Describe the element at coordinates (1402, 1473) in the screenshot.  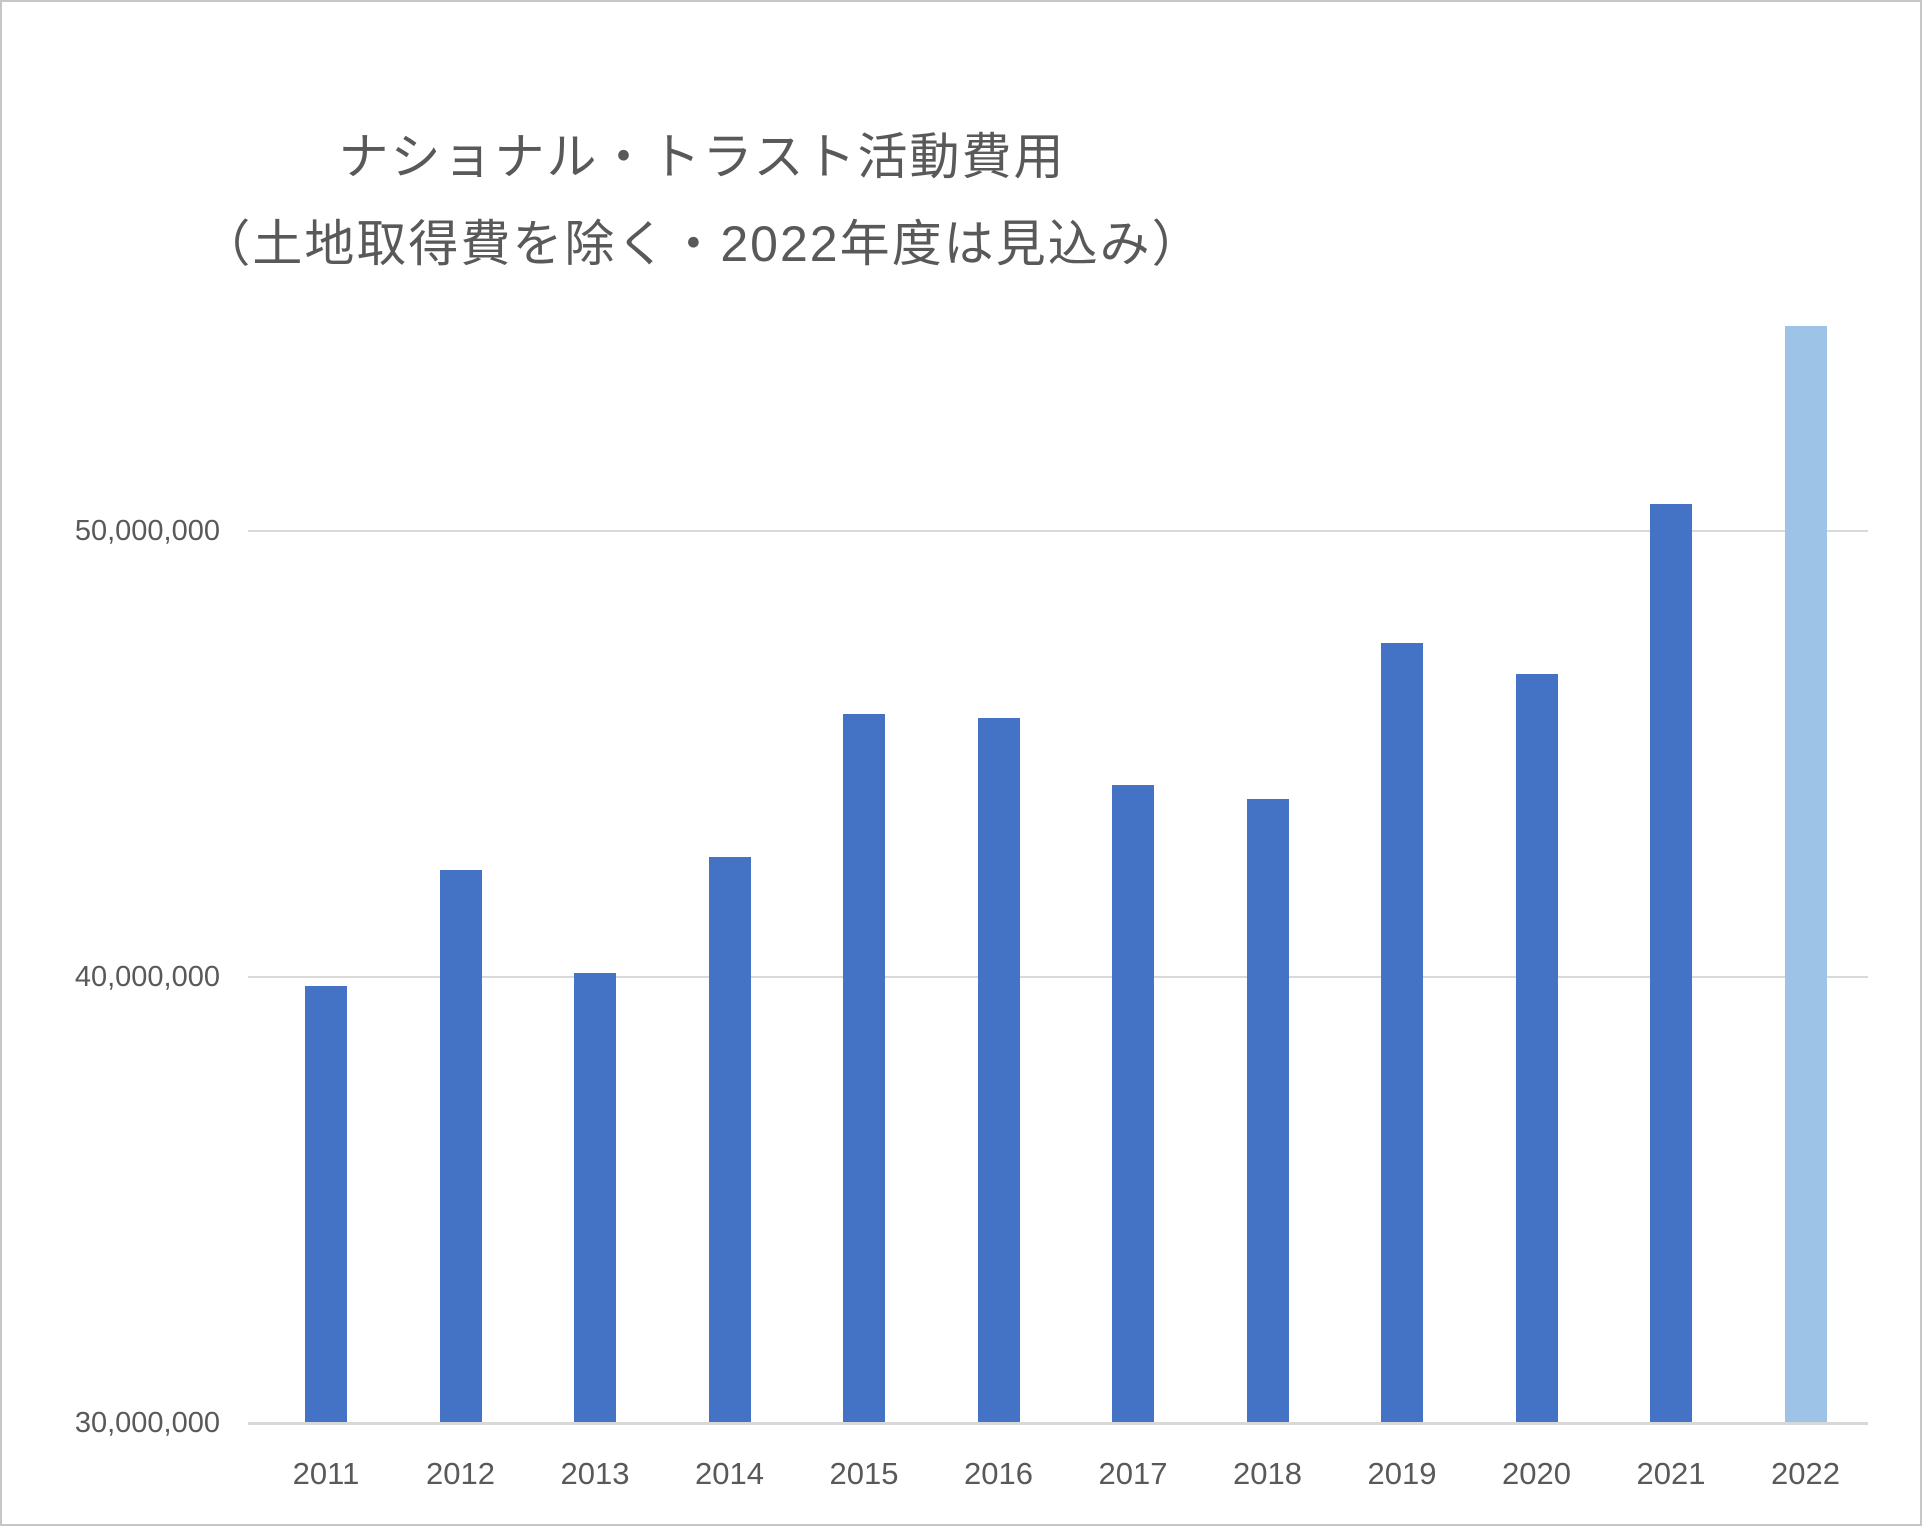
I see `x-tick-label-2019: 2019` at that location.